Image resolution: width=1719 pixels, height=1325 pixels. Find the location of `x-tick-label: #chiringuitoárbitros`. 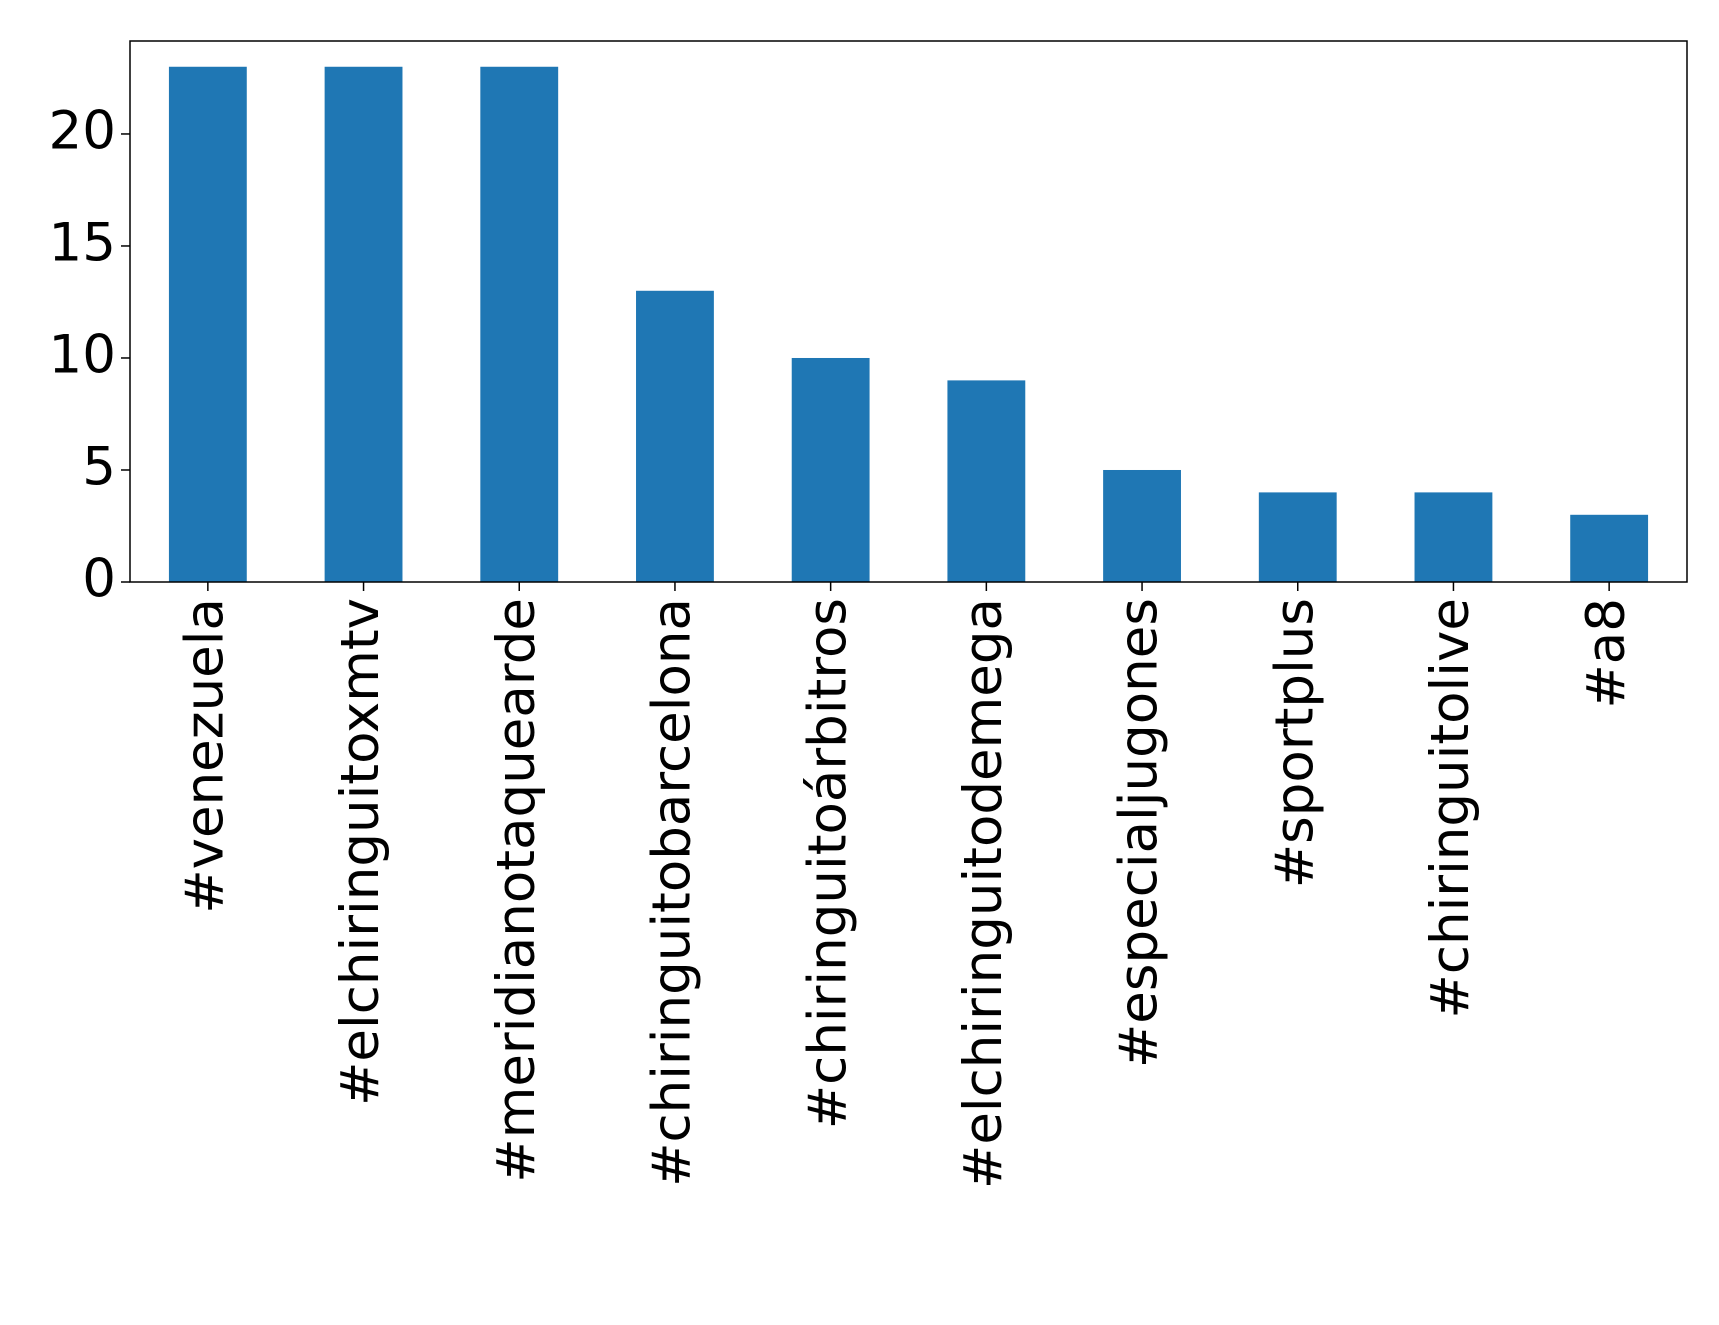

x-tick-label: #chiringuitoárbitros is located at coordinates (827, 863).